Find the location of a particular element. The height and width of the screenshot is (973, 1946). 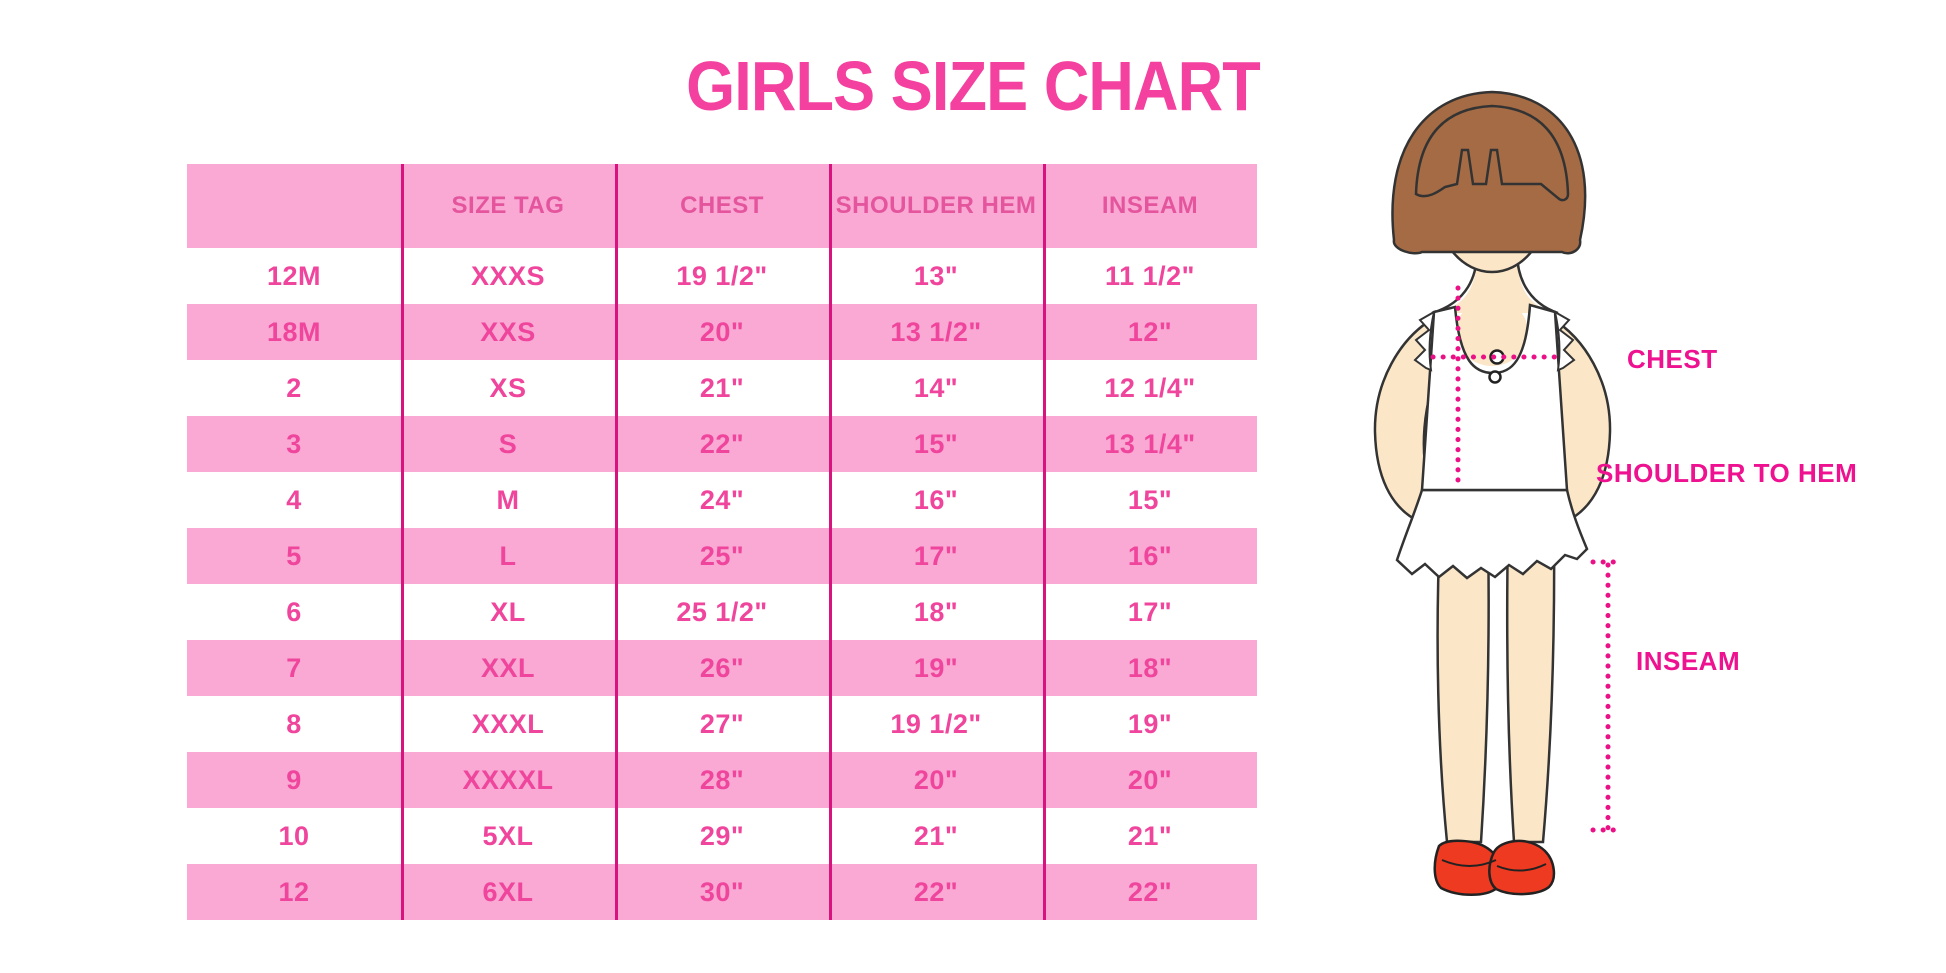

table-row: 18M XXS 20" 13 1/2" 12" is located at coordinates (722, 332).